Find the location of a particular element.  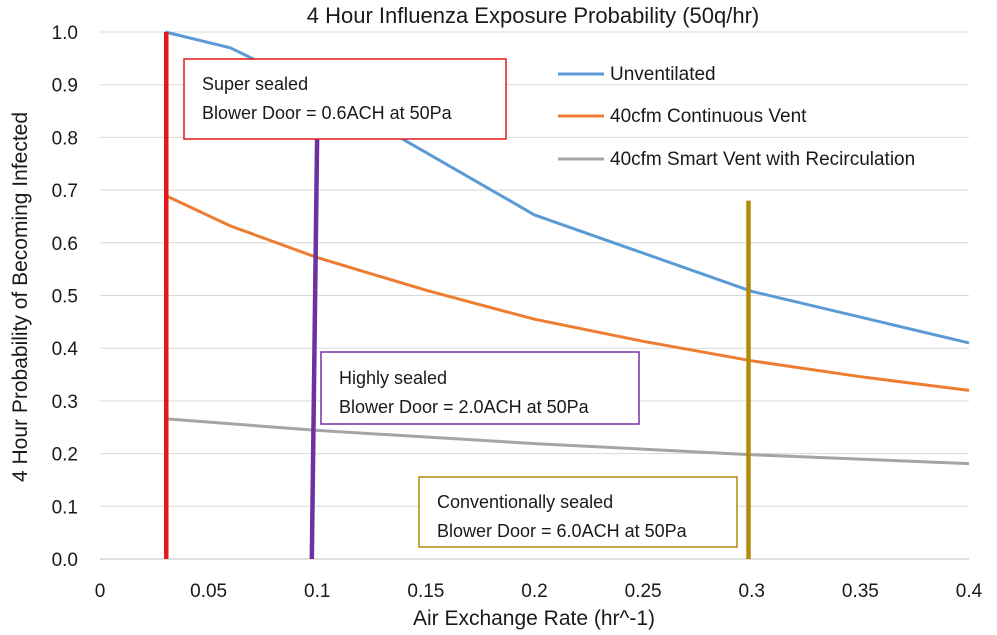

annotation-super-sealed-box is located at coordinates (345, 99).